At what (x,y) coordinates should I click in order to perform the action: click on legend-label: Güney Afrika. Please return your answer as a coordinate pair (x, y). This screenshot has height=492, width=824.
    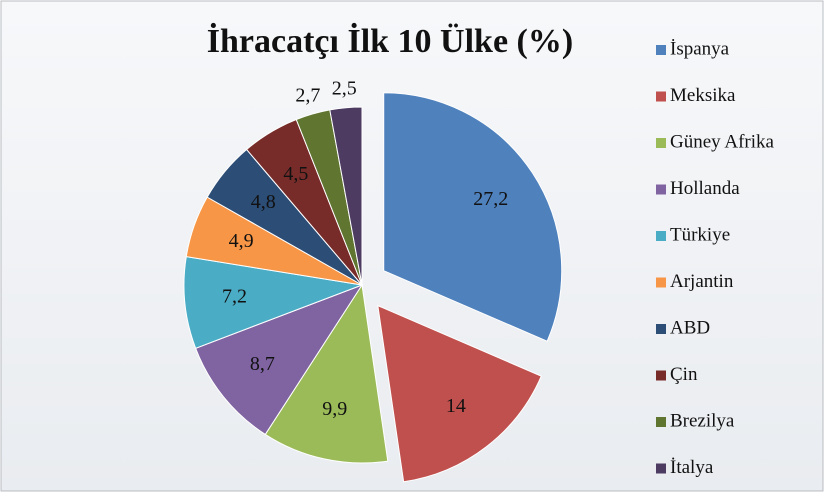
    Looking at the image, I should click on (722, 141).